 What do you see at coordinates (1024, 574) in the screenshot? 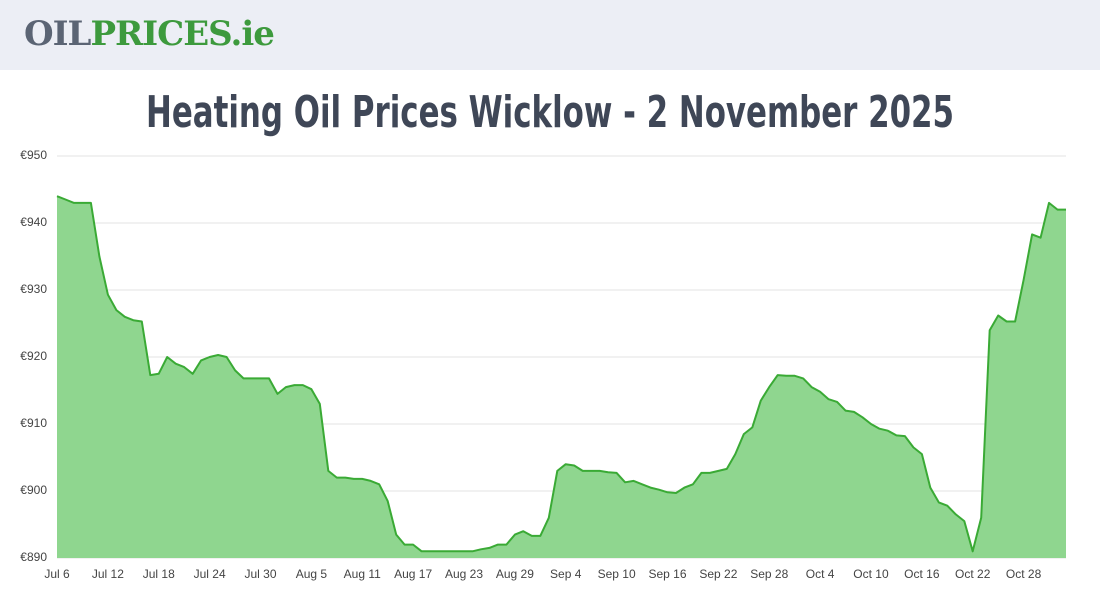
I see `x-tick-label: Oct 28` at bounding box center [1024, 574].